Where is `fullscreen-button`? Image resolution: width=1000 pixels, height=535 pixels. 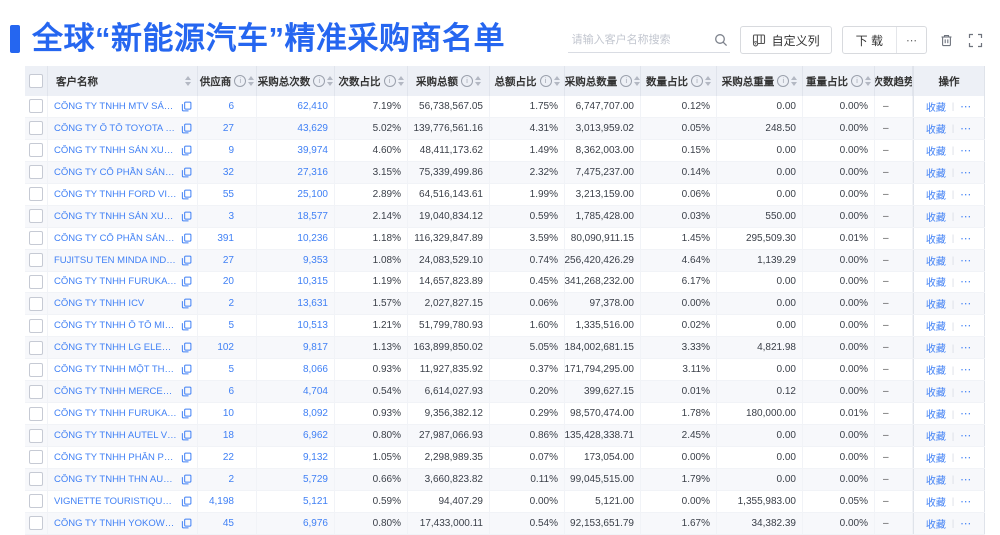 fullscreen-button is located at coordinates (975, 40).